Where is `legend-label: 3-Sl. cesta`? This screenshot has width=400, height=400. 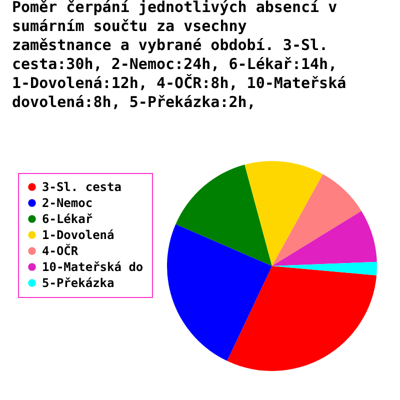
legend-label: 3-Sl. cesta is located at coordinates (82, 187).